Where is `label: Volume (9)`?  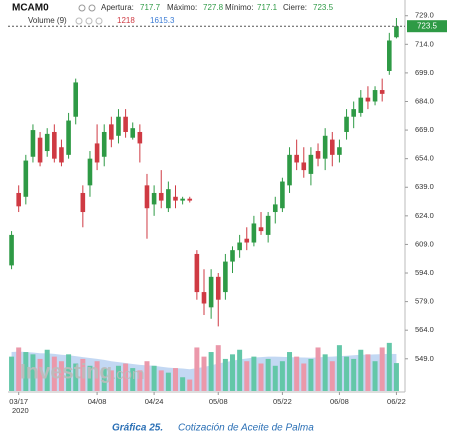
label: Volume (9) is located at coordinates (47, 20).